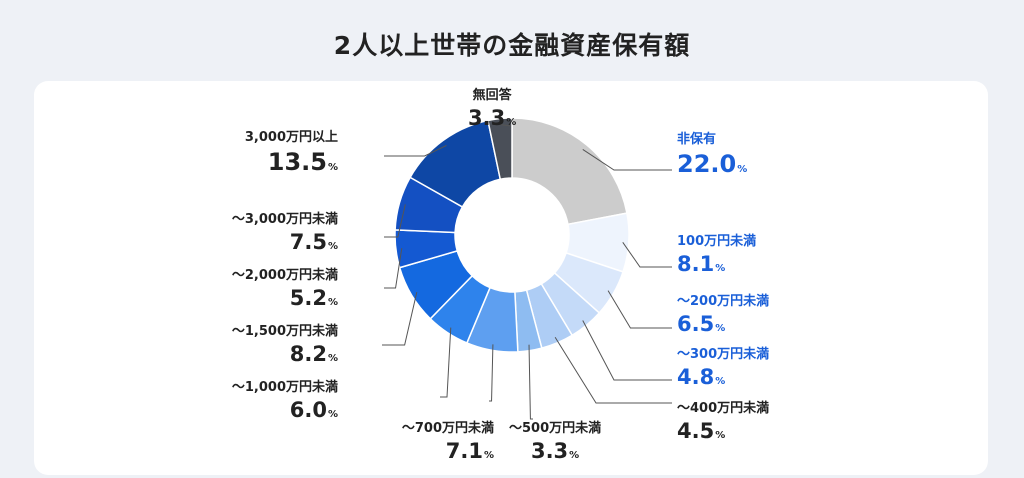 The image size is (1024, 478). What do you see at coordinates (291, 153) in the screenshot?
I see `slice-label-over-3000: 3,000万円以上 13.5%` at bounding box center [291, 153].